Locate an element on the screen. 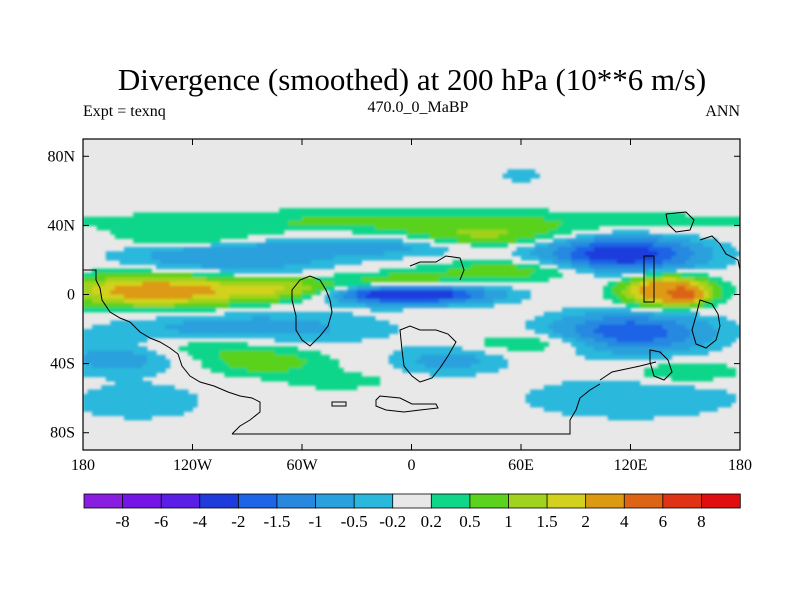  colorbar-swatch is located at coordinates (219, 501).